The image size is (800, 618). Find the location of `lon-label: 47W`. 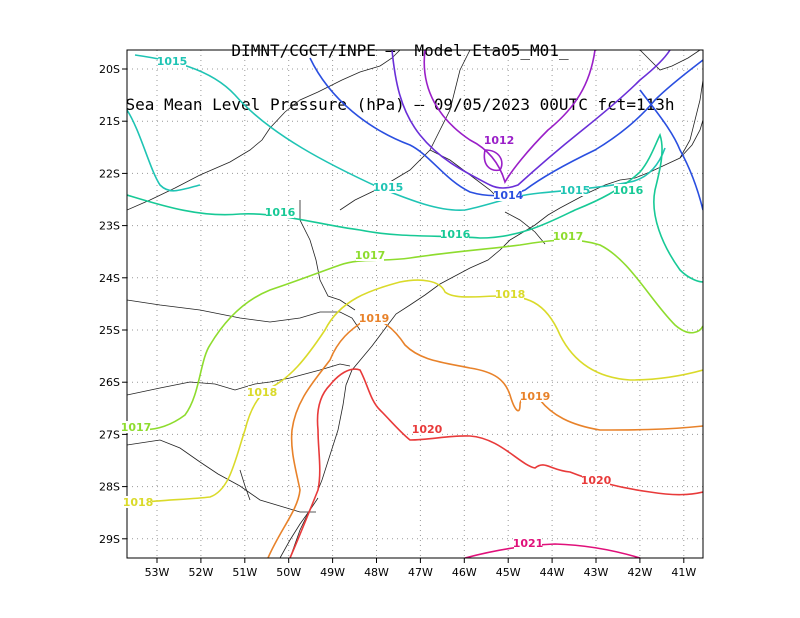

lon-label: 47W is located at coordinates (420, 572).